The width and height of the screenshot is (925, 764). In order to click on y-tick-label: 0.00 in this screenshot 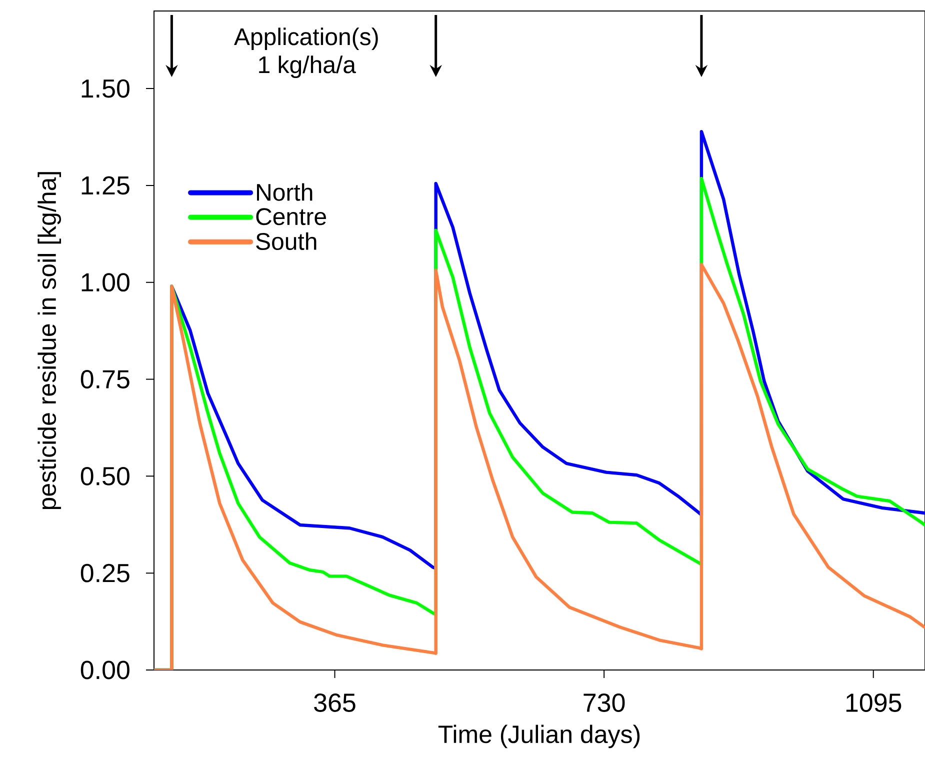, I will do `click(105, 670)`.